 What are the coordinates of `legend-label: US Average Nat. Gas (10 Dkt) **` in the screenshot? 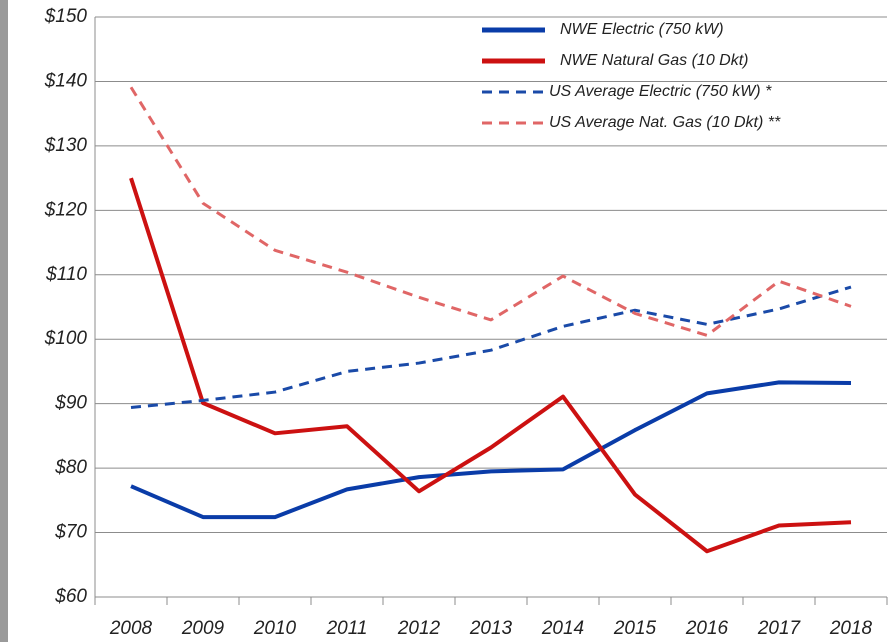 It's located at (665, 122).